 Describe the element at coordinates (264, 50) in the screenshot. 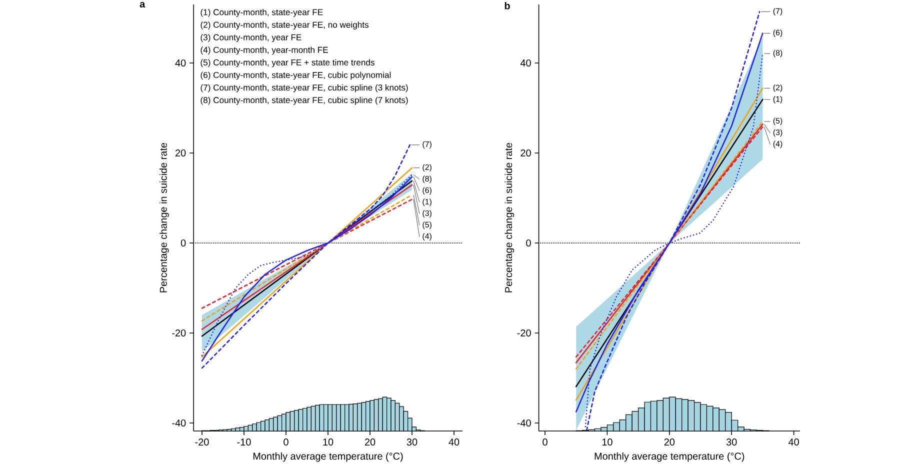

I see `annotation: (4) County-month, year-month FE` at that location.